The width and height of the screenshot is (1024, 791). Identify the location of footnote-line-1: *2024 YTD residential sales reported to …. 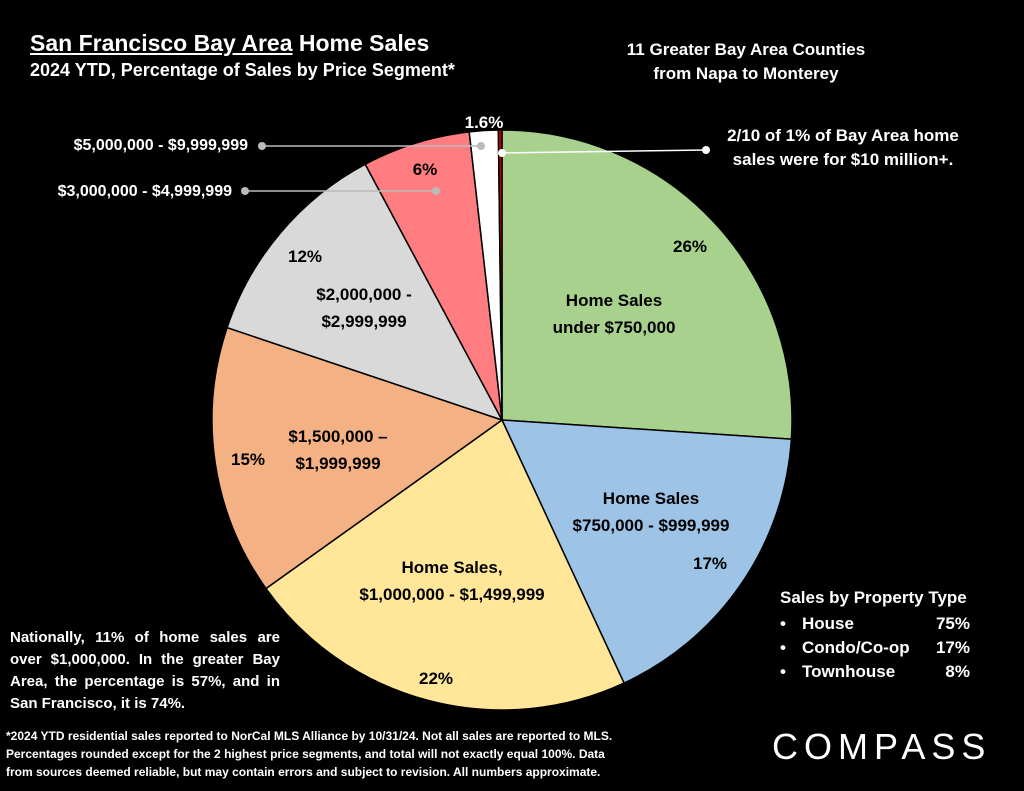
(309, 736).